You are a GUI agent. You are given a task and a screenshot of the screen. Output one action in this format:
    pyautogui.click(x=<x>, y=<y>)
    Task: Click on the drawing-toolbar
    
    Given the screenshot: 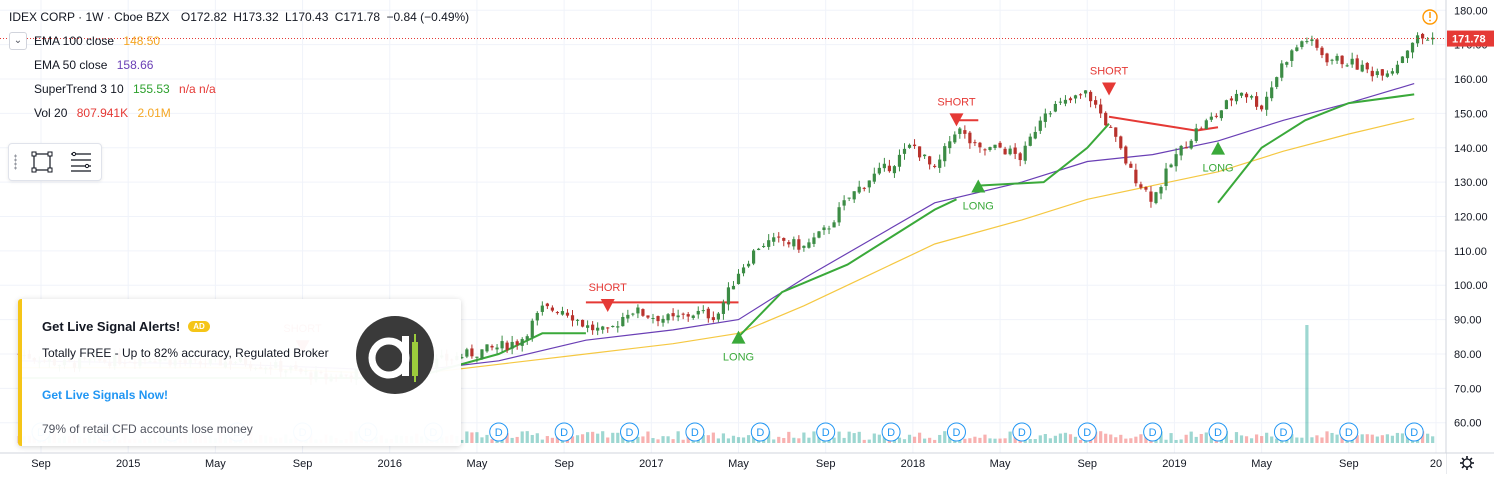 What is the action you would take?
    pyautogui.click(x=55, y=162)
    